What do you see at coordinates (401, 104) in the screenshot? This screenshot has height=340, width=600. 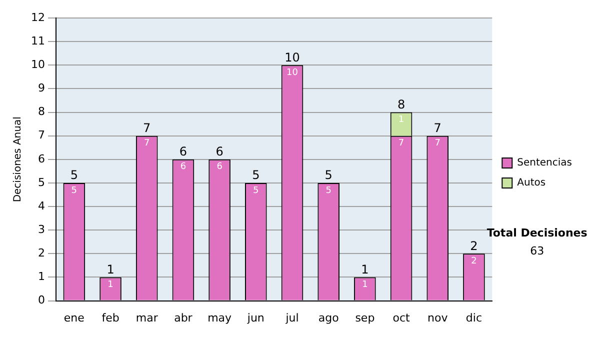 I see `total-label: 8` at bounding box center [401, 104].